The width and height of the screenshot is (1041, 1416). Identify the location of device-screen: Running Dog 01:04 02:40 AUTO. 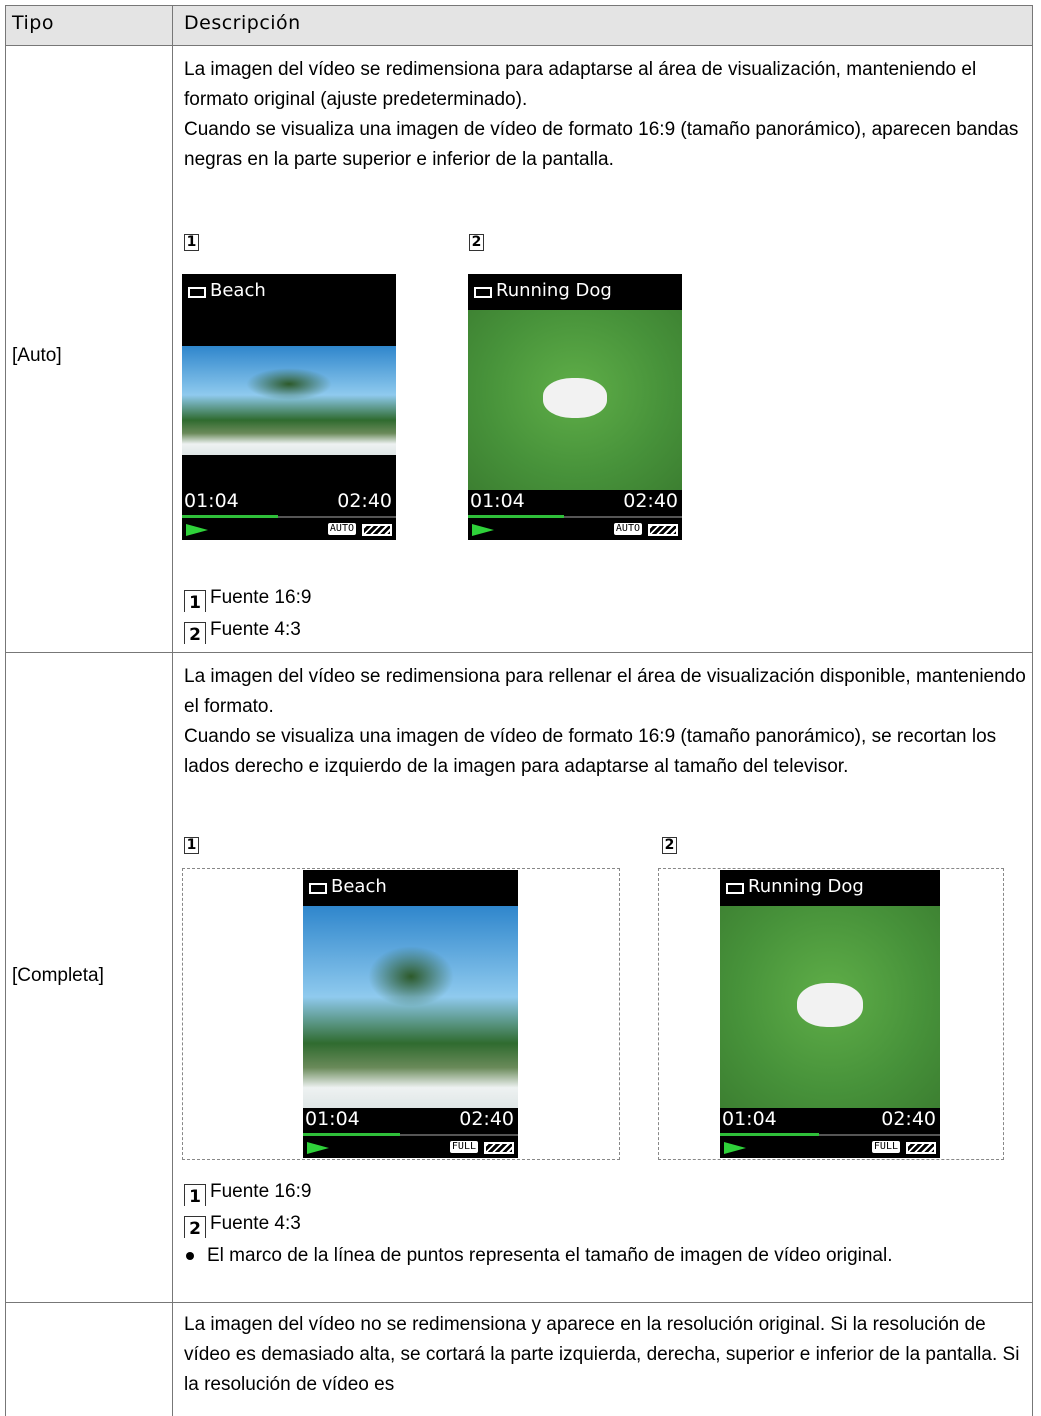
(575, 407).